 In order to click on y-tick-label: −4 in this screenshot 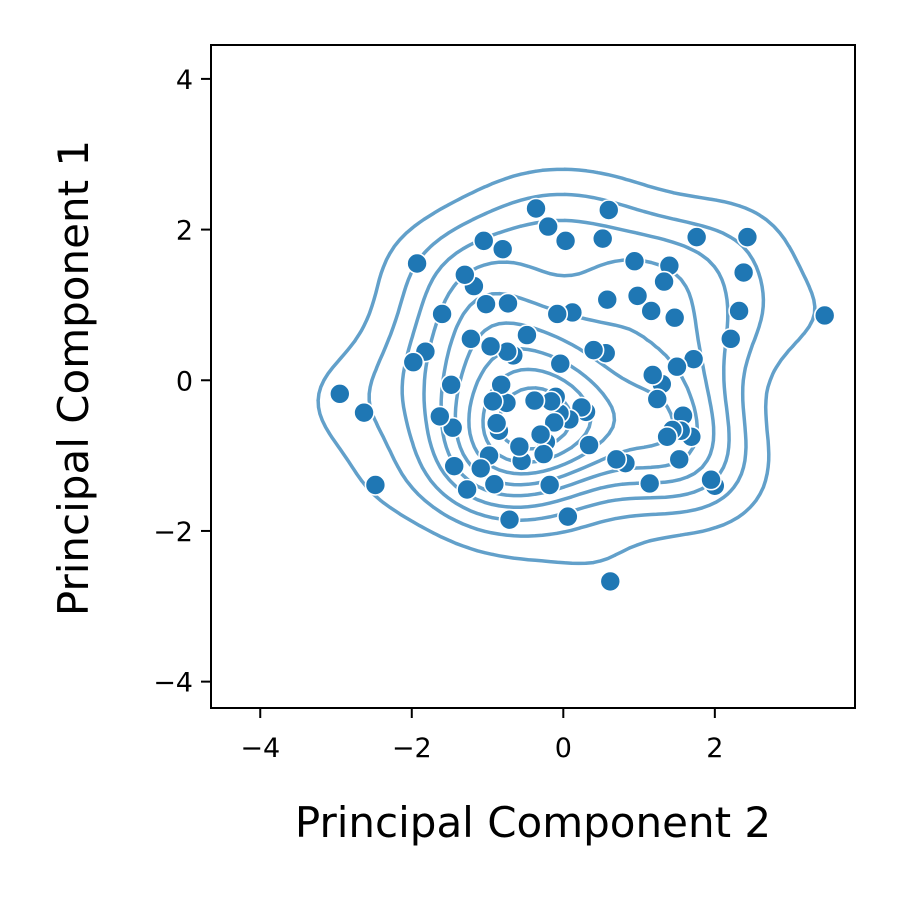, I will do `click(173, 683)`.